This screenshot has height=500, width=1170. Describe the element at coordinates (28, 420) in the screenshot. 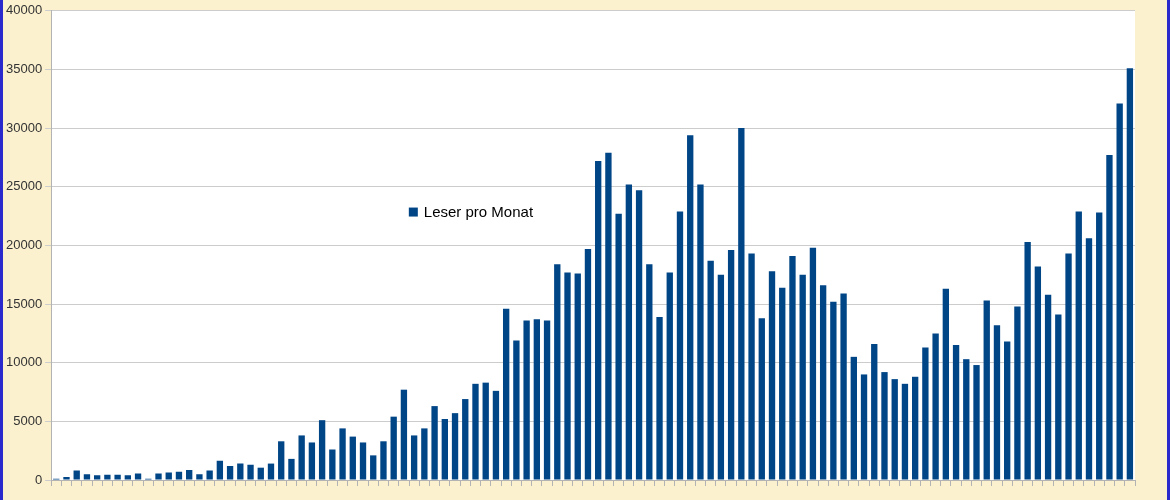

I see `y-tick-label: 5000` at that location.